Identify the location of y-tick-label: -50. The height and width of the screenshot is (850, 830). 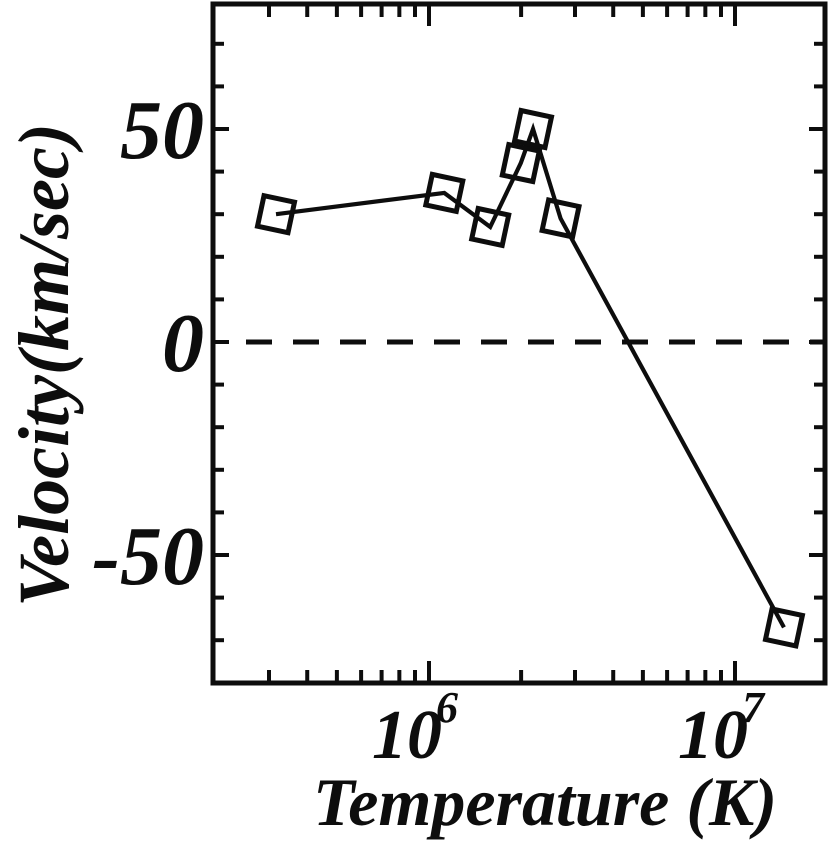
(148, 556).